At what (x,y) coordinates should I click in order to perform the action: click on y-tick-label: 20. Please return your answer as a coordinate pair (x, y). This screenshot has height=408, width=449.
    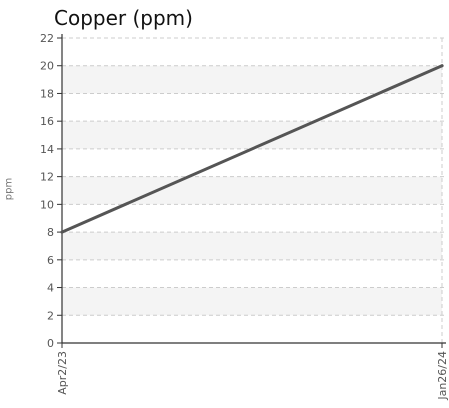
    Looking at the image, I should click on (47, 66).